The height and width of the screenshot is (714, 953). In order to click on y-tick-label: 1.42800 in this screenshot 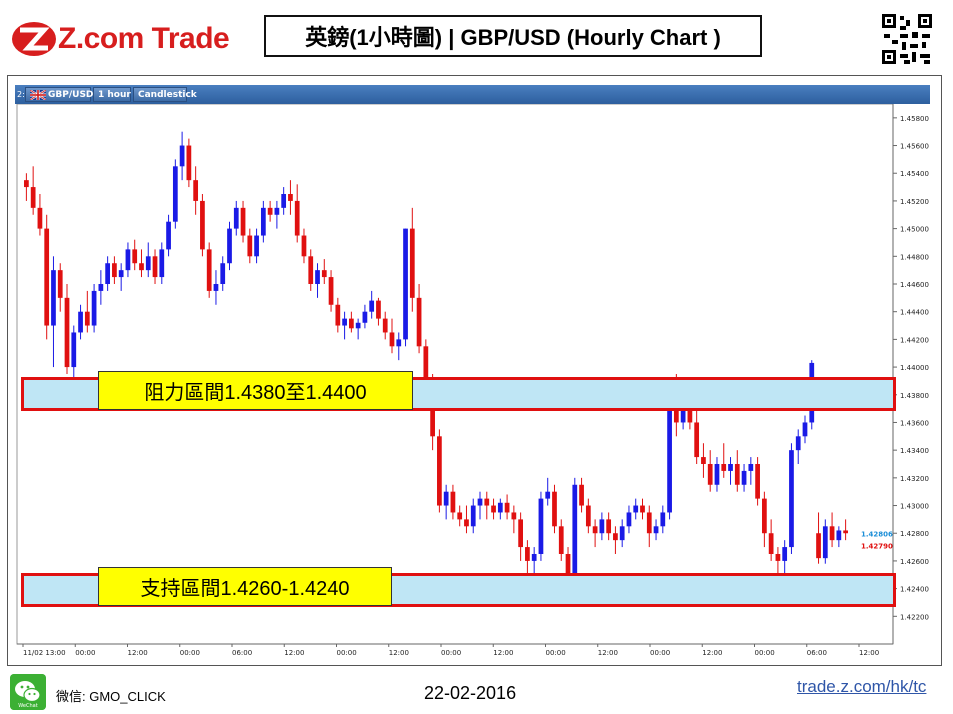, I will do `click(914, 534)`.